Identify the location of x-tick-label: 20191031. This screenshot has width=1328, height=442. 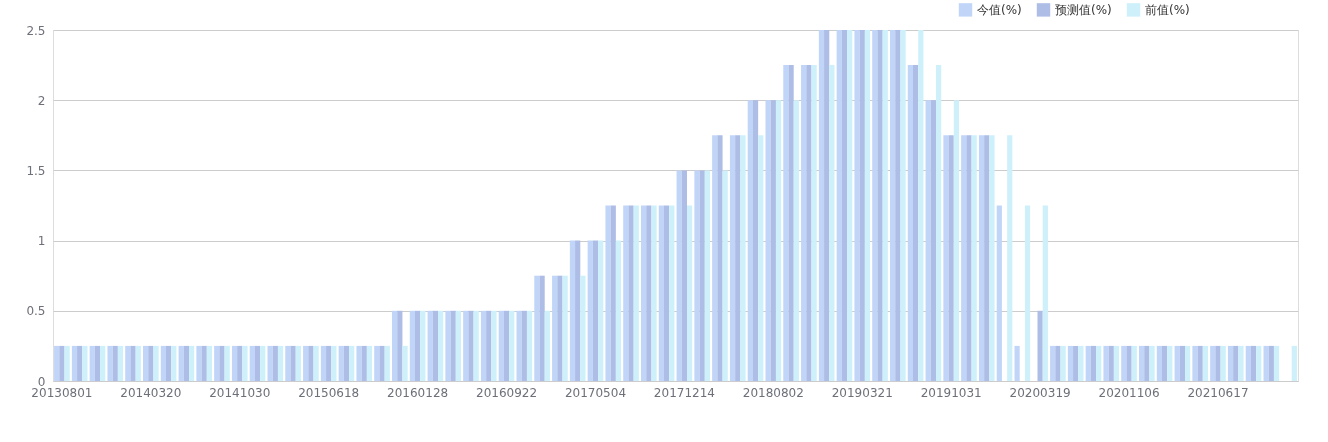
(951, 392).